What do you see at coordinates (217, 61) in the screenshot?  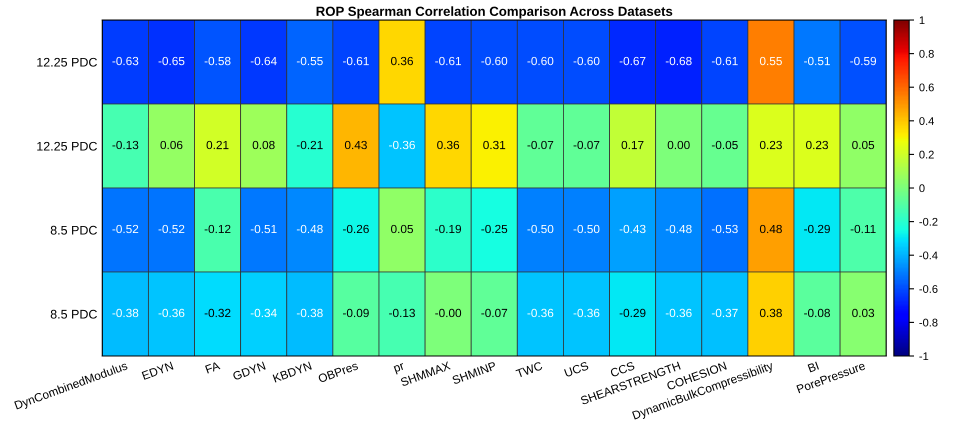 I see `data-label: -0.58` at bounding box center [217, 61].